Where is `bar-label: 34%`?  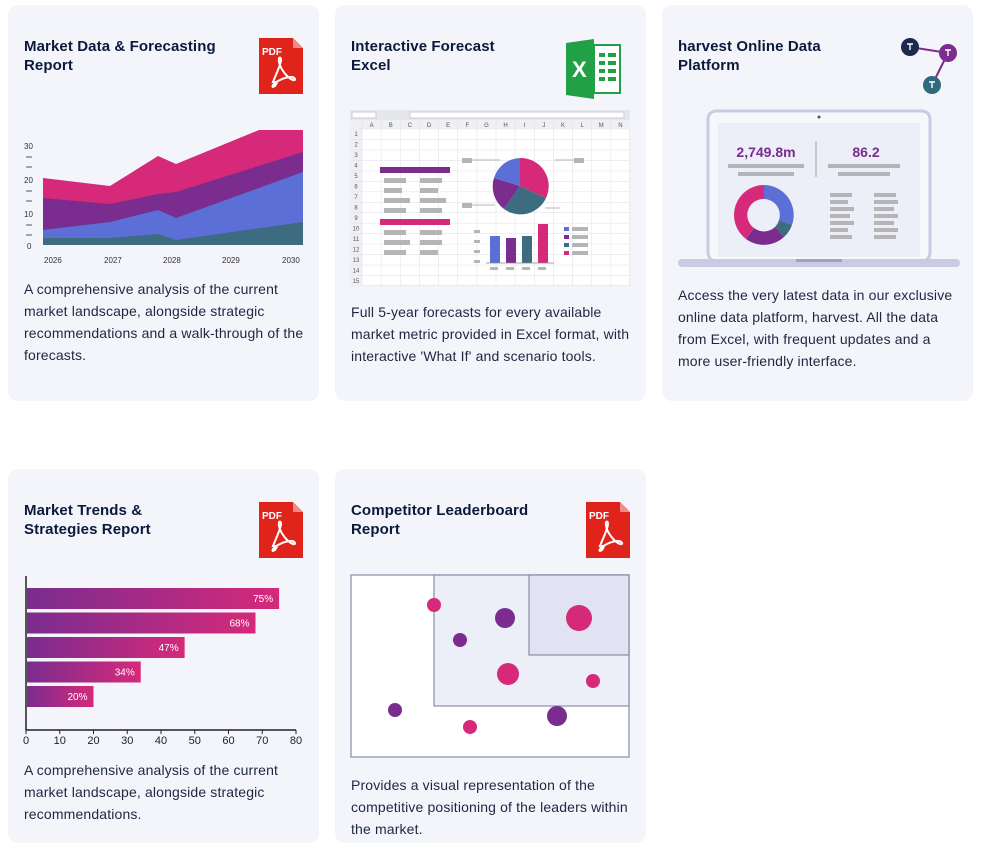
bar-label: 34% is located at coordinates (125, 673).